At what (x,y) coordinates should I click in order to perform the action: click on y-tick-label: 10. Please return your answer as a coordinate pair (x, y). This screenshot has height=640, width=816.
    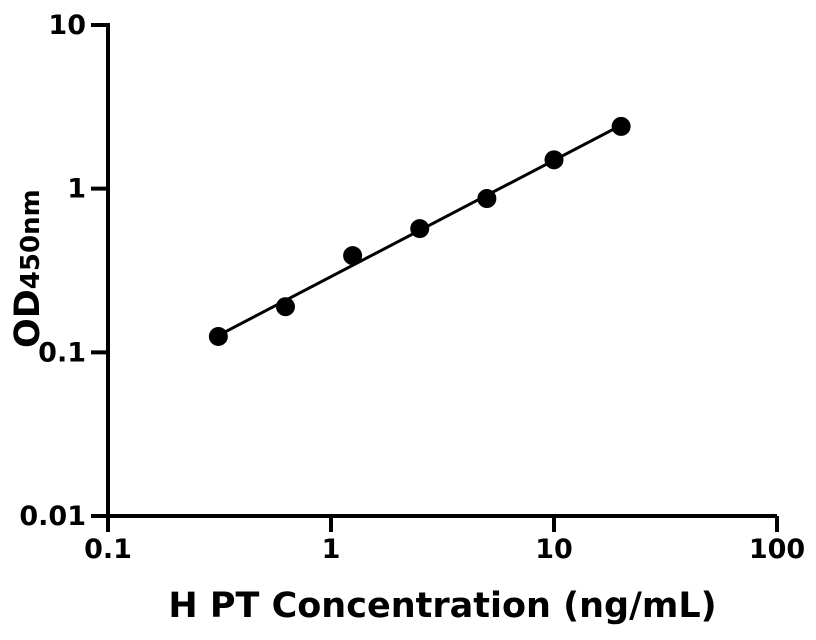
    Looking at the image, I should click on (67, 25).